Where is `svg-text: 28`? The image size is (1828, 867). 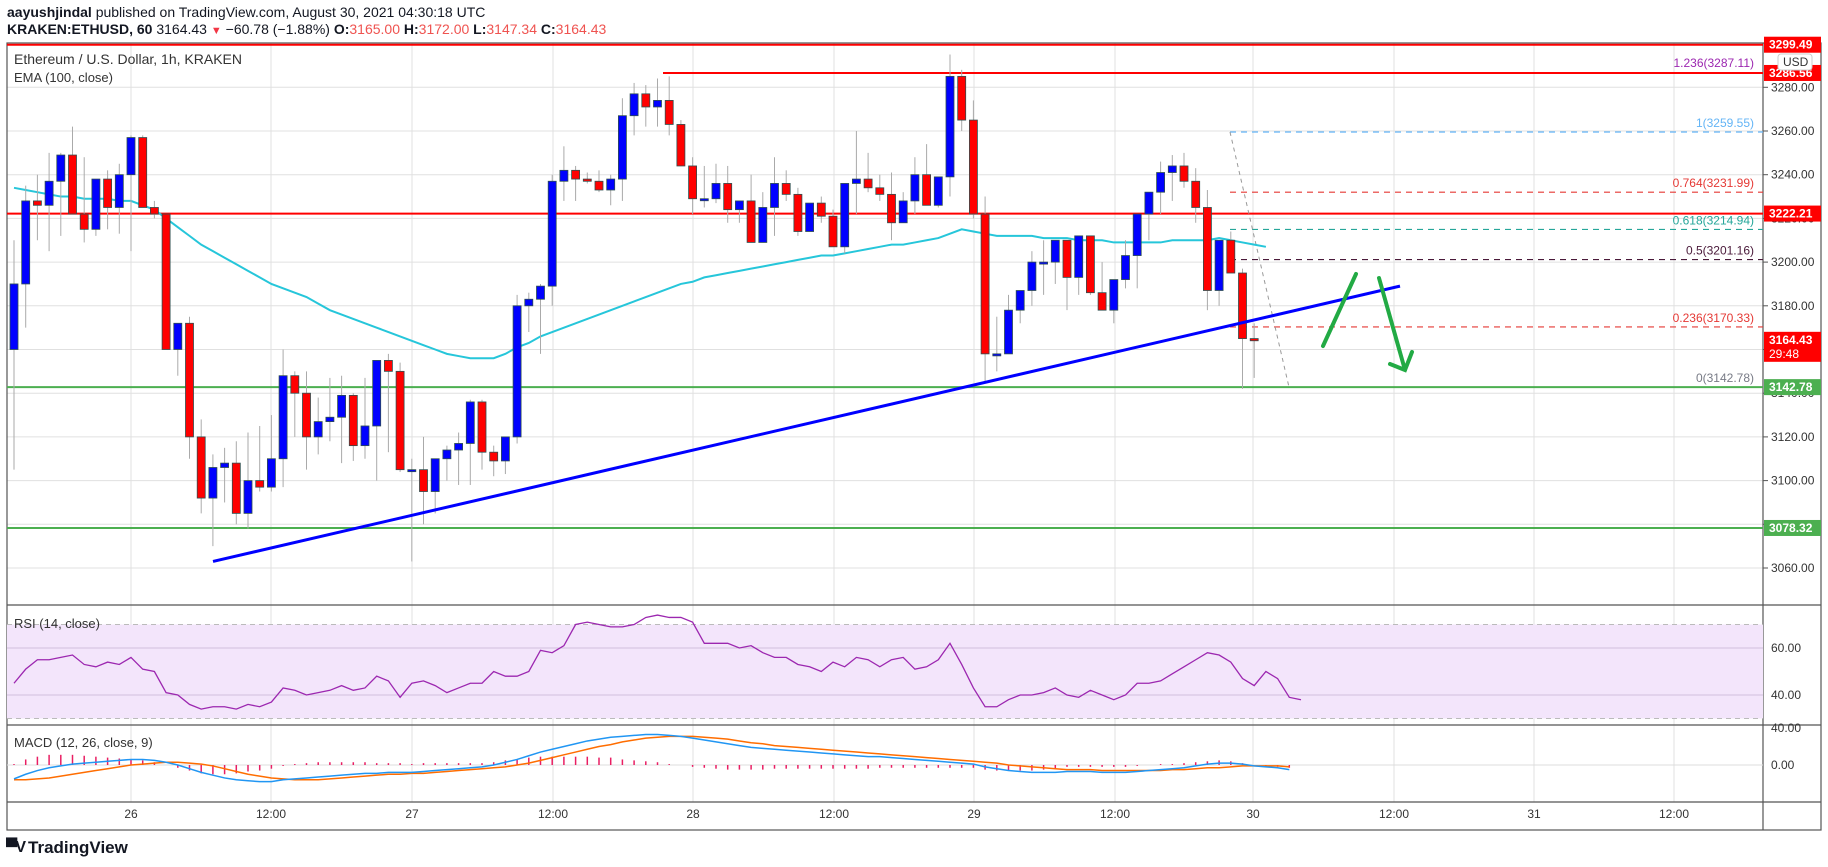
svg-text: 28 is located at coordinates (693, 814).